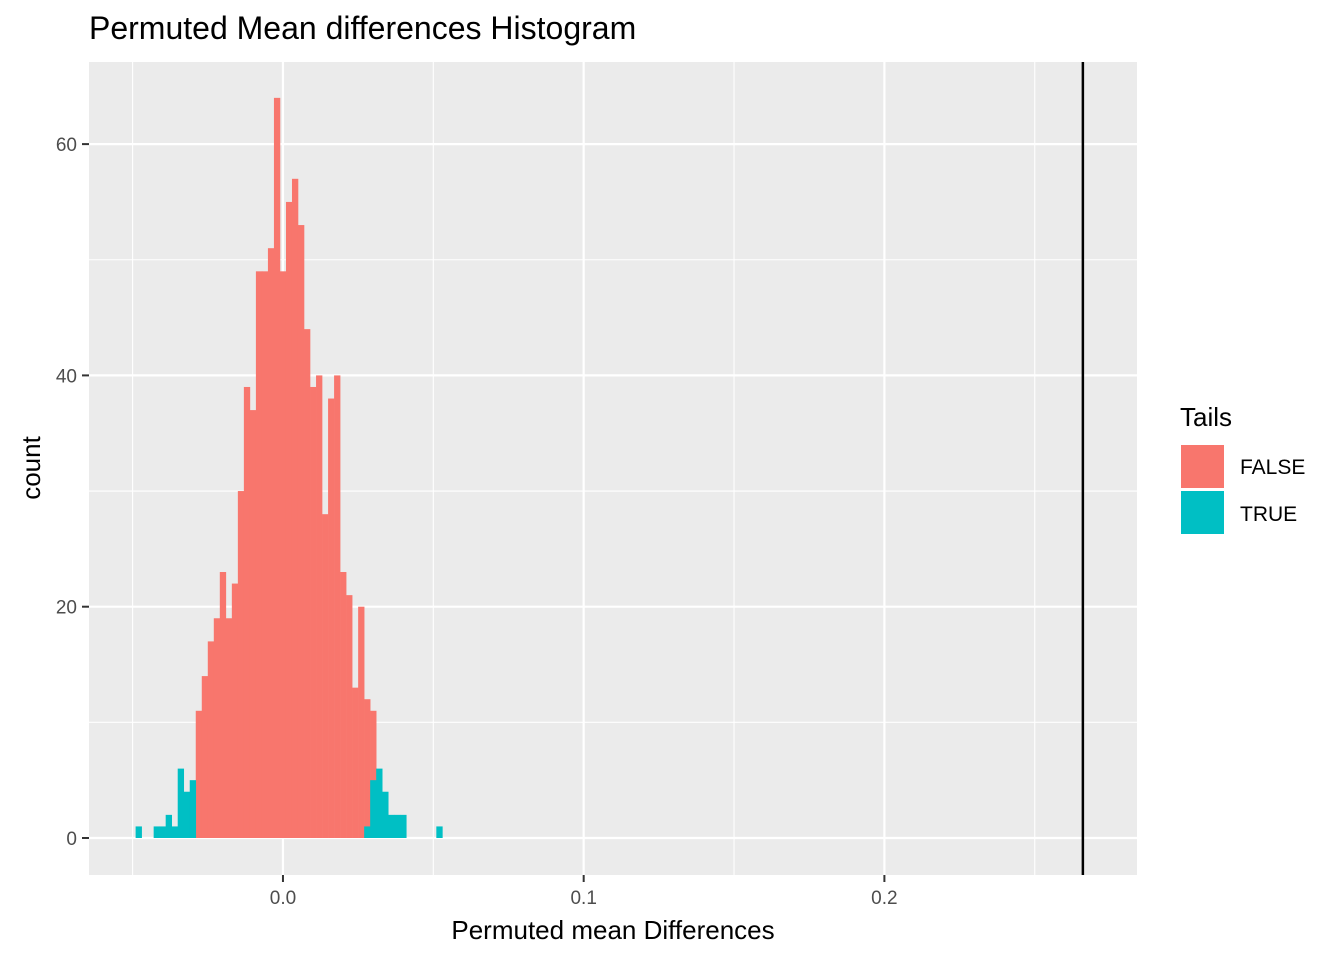 The image size is (1344, 960). What do you see at coordinates (66, 145) in the screenshot?
I see `y-tick-label: 60` at bounding box center [66, 145].